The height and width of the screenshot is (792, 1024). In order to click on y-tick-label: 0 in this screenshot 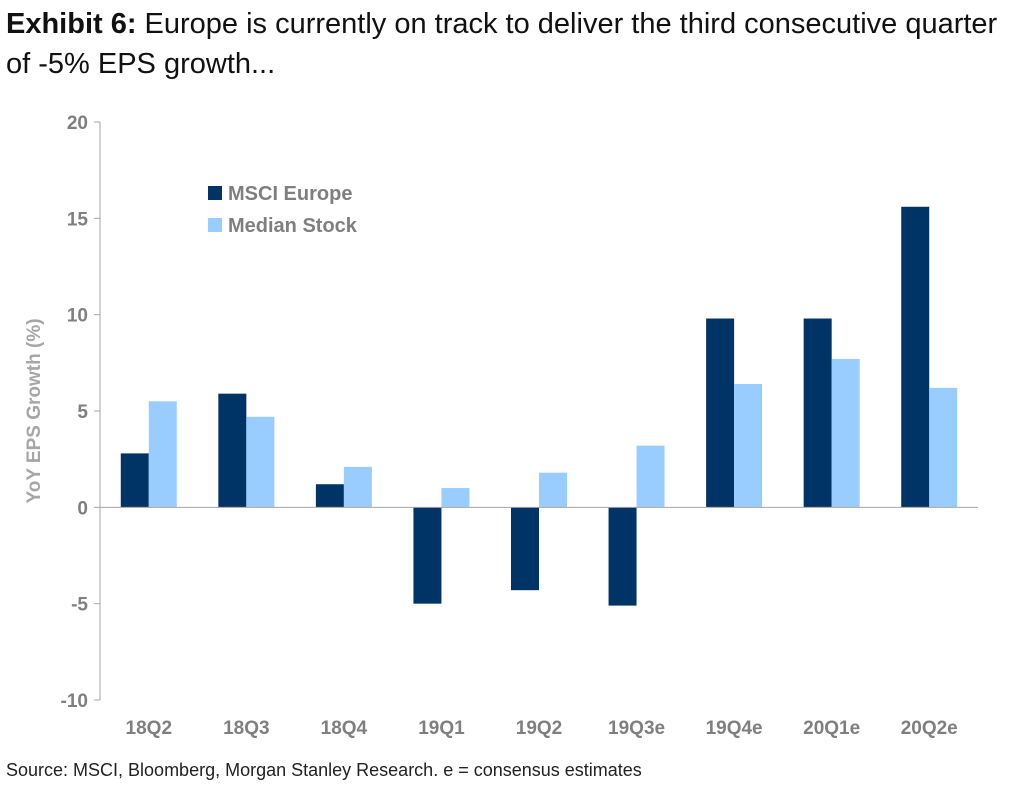, I will do `click(82, 508)`.